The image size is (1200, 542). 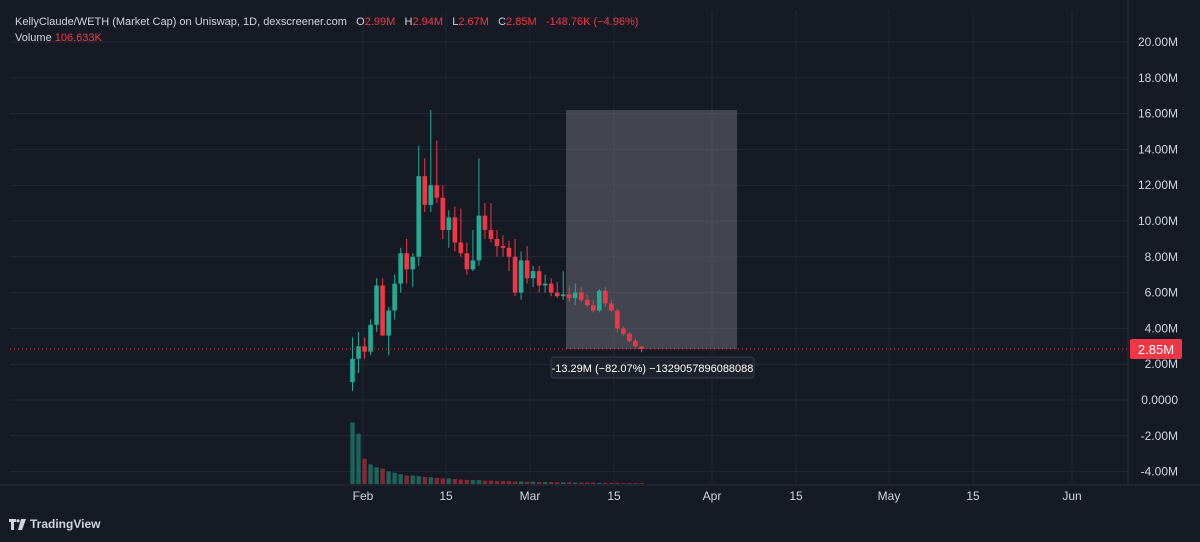 I want to click on x-tick-label: Feb, so click(x=363, y=496).